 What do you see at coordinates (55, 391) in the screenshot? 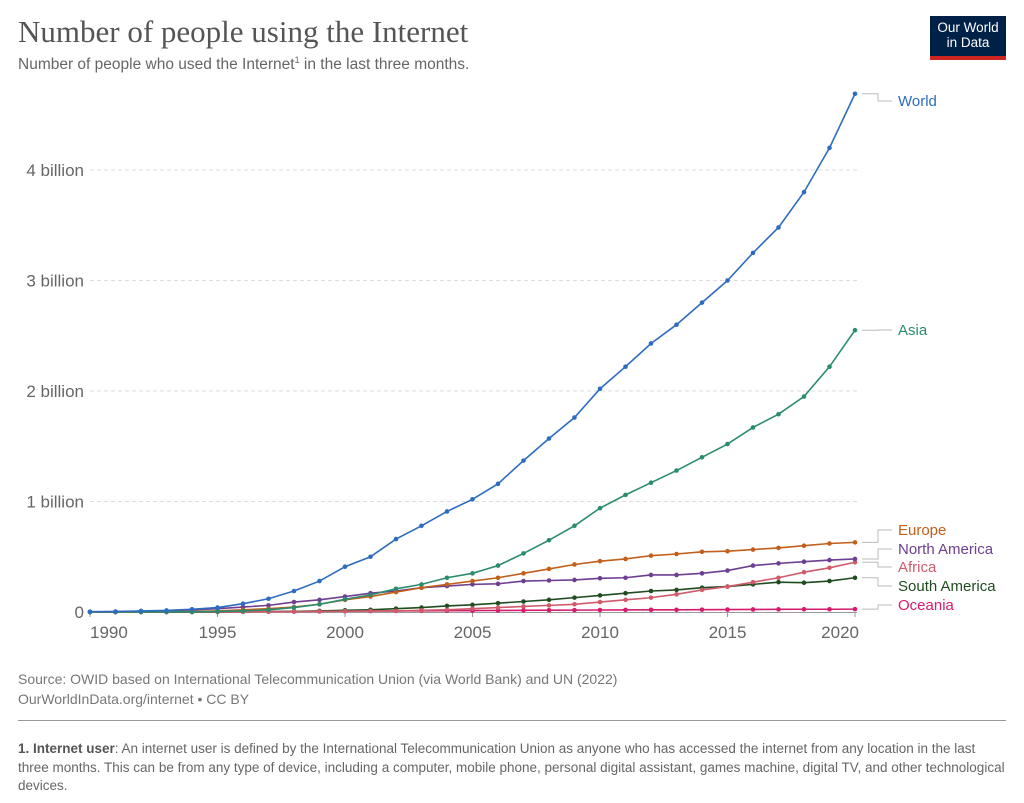
I see `y-tick-label: 2 billion` at bounding box center [55, 391].